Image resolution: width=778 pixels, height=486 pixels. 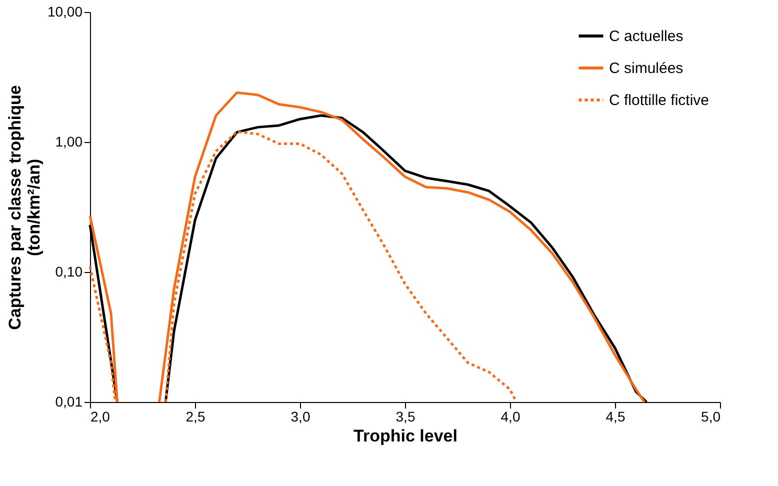 I want to click on legend-label: C simulées, so click(x=646, y=68).